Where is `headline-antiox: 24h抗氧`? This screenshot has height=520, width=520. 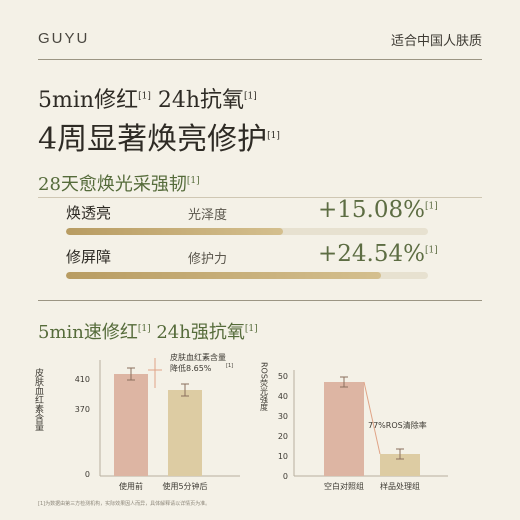
headline-antiox: 24h抗氧 is located at coordinates (200, 100).